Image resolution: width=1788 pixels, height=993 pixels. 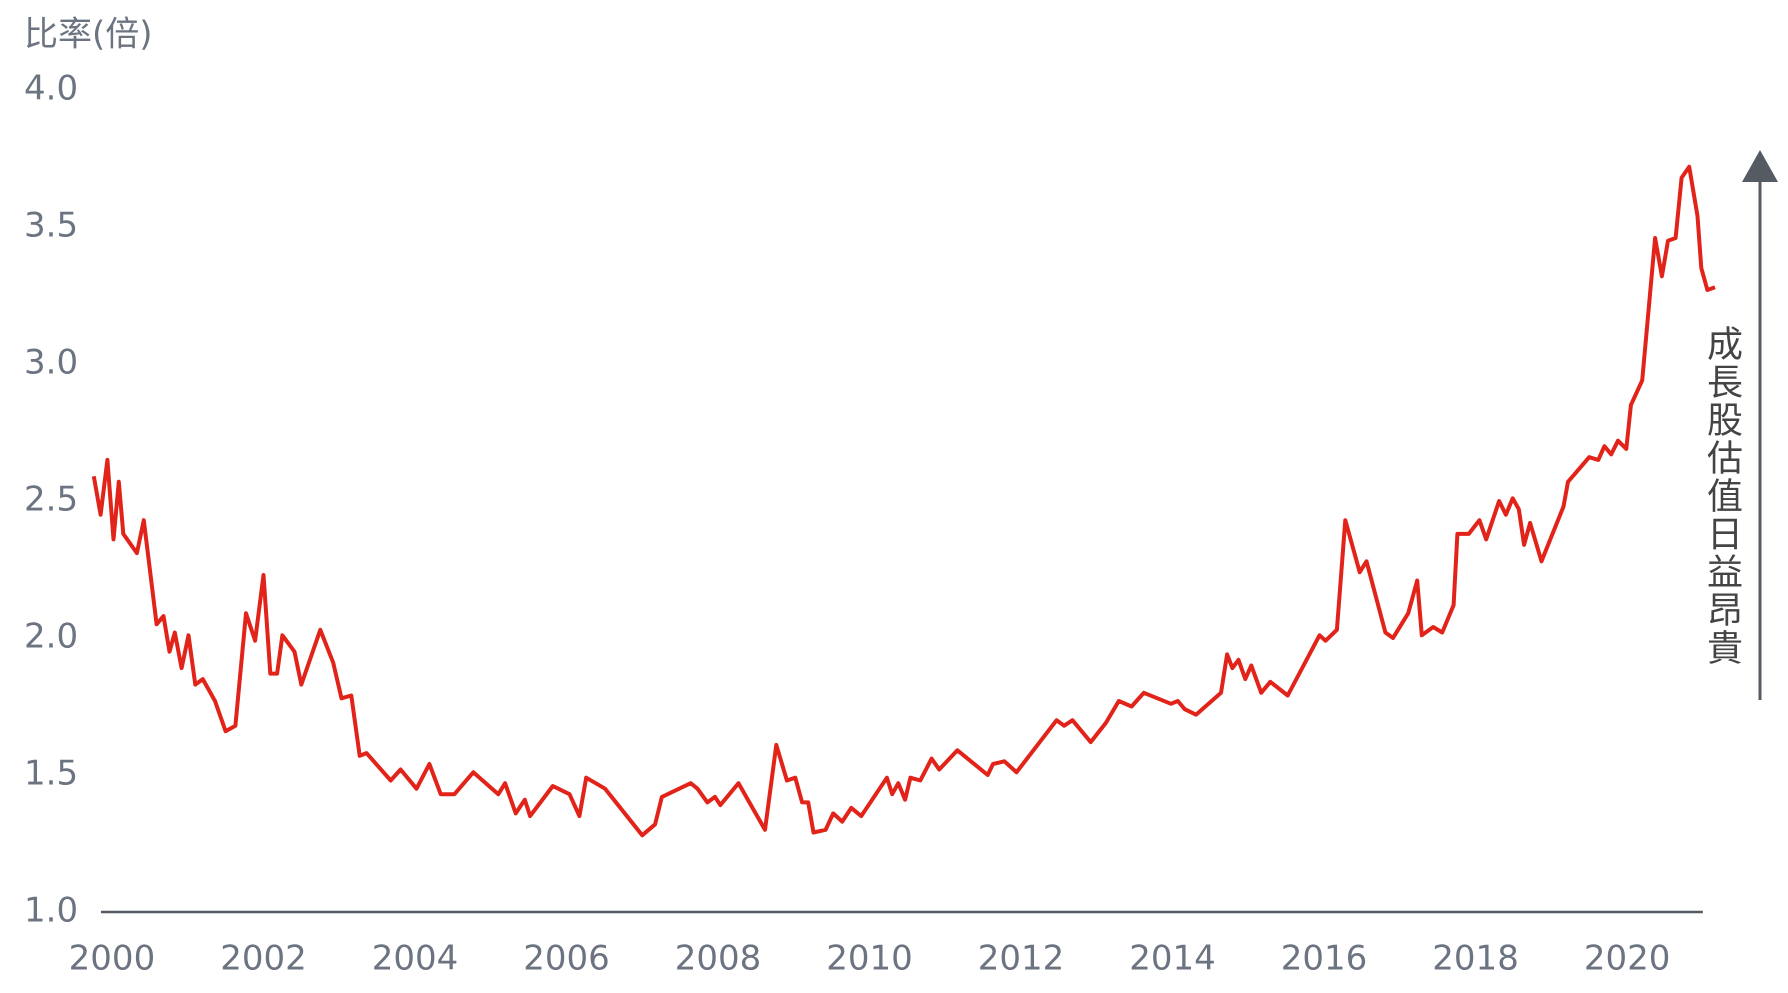 I want to click on x-tick-label: 2010, so click(x=869, y=959).